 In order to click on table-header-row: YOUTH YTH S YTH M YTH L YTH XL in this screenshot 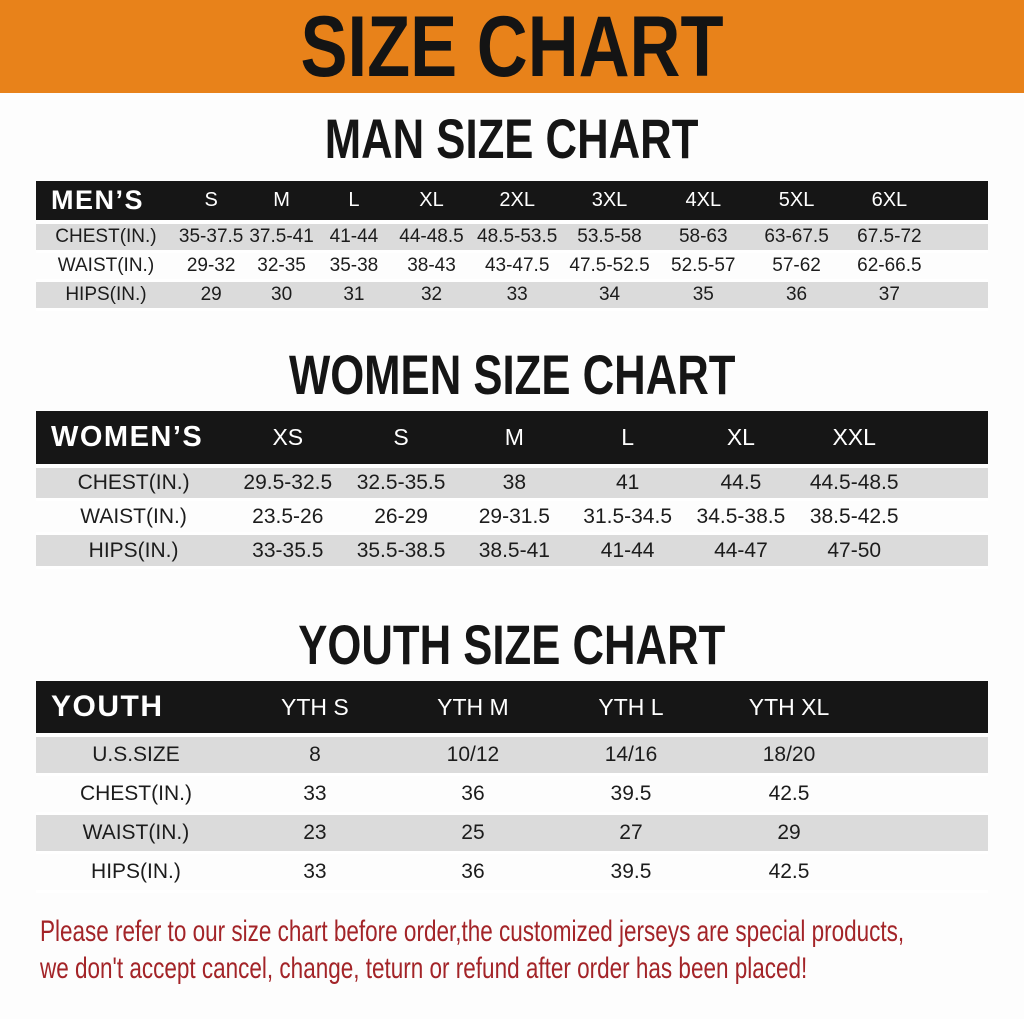, I will do `click(512, 709)`.